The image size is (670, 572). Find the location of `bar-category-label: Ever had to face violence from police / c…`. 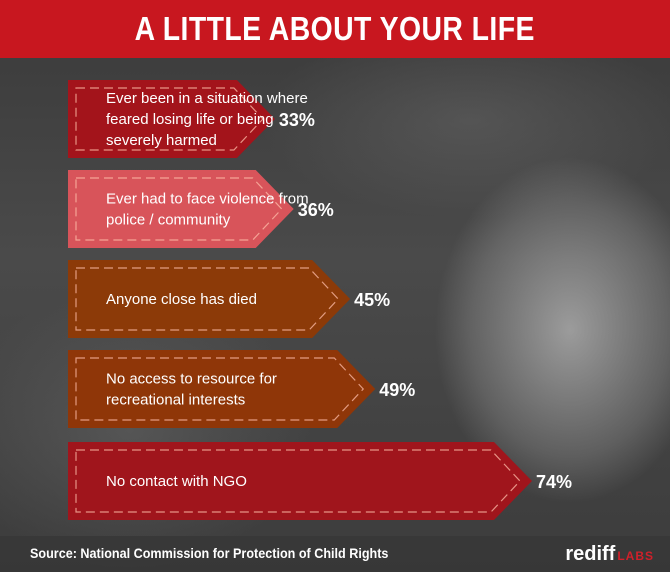

bar-category-label: Ever had to face violence from police / c… is located at coordinates (207, 210).